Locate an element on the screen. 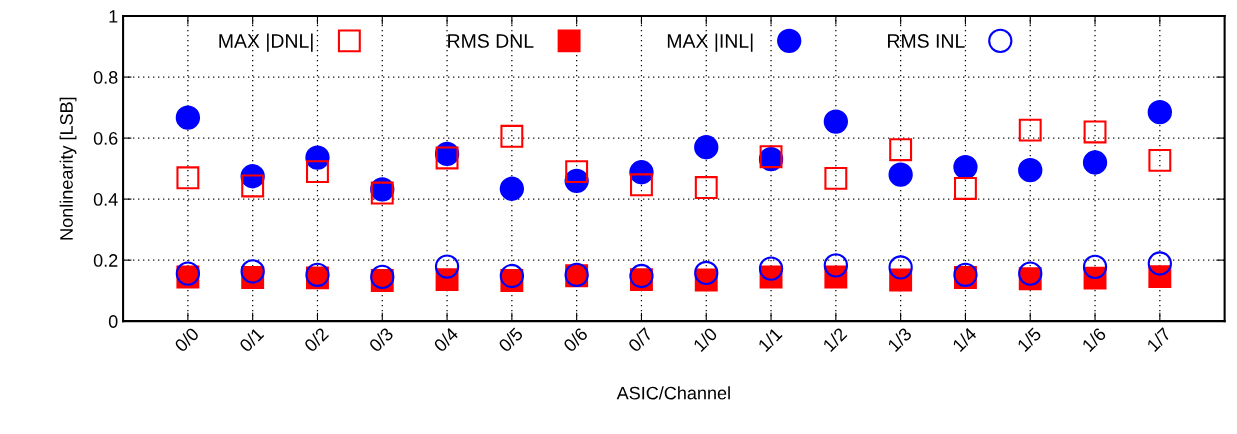  y-tick-label: 0 is located at coordinates (113, 321).